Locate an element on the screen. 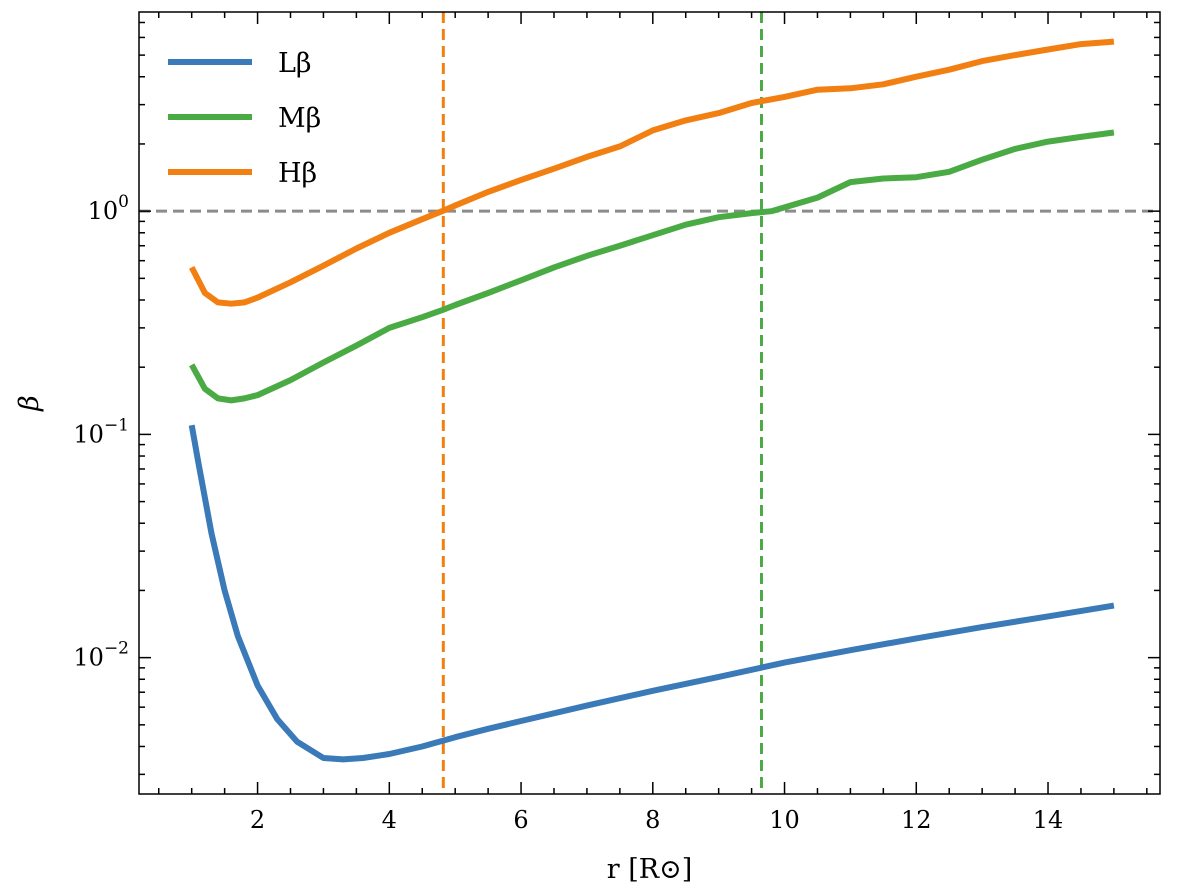 This screenshot has height=892, width=1200. legend-label-2: Hβ is located at coordinates (297, 173).